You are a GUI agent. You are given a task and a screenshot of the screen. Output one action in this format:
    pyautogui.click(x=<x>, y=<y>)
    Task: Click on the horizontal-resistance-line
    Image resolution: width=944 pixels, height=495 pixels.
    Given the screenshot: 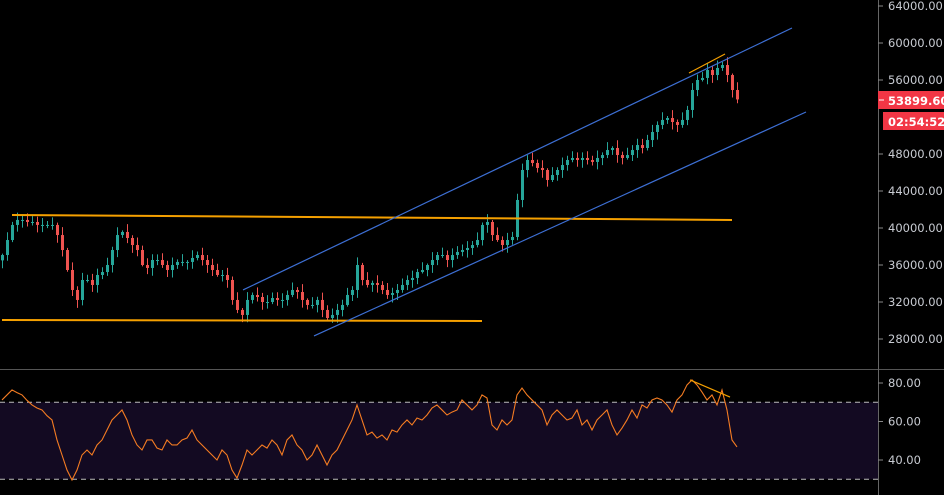 What is the action you would take?
    pyautogui.click(x=372, y=217)
    